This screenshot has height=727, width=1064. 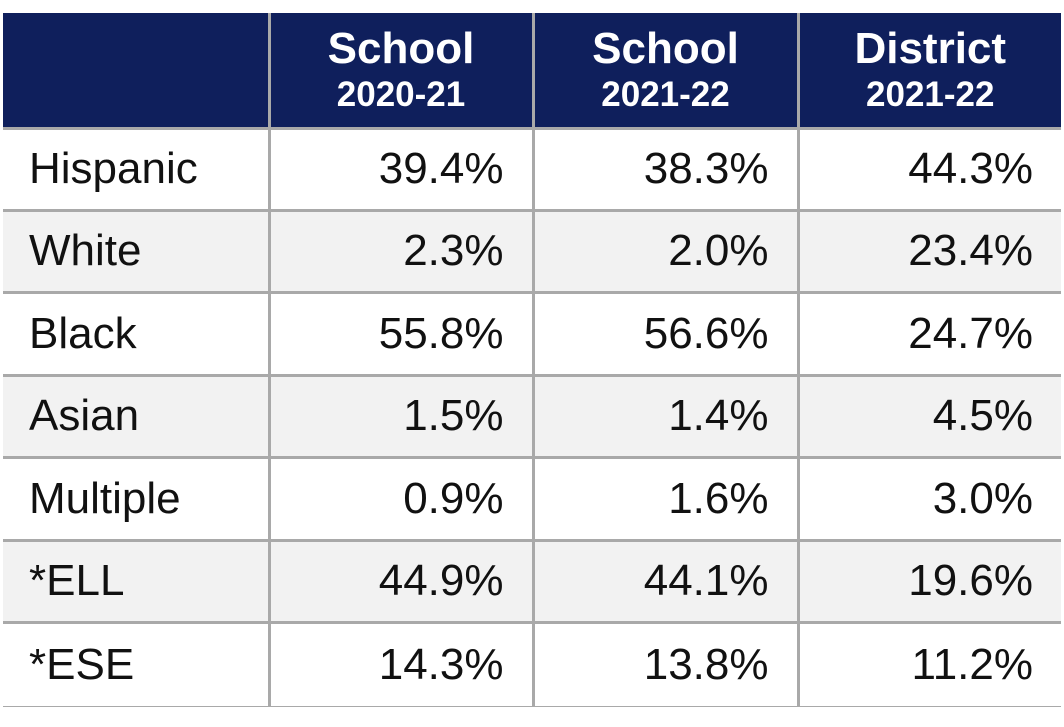 I want to click on value: 1.6%, so click(x=718, y=498).